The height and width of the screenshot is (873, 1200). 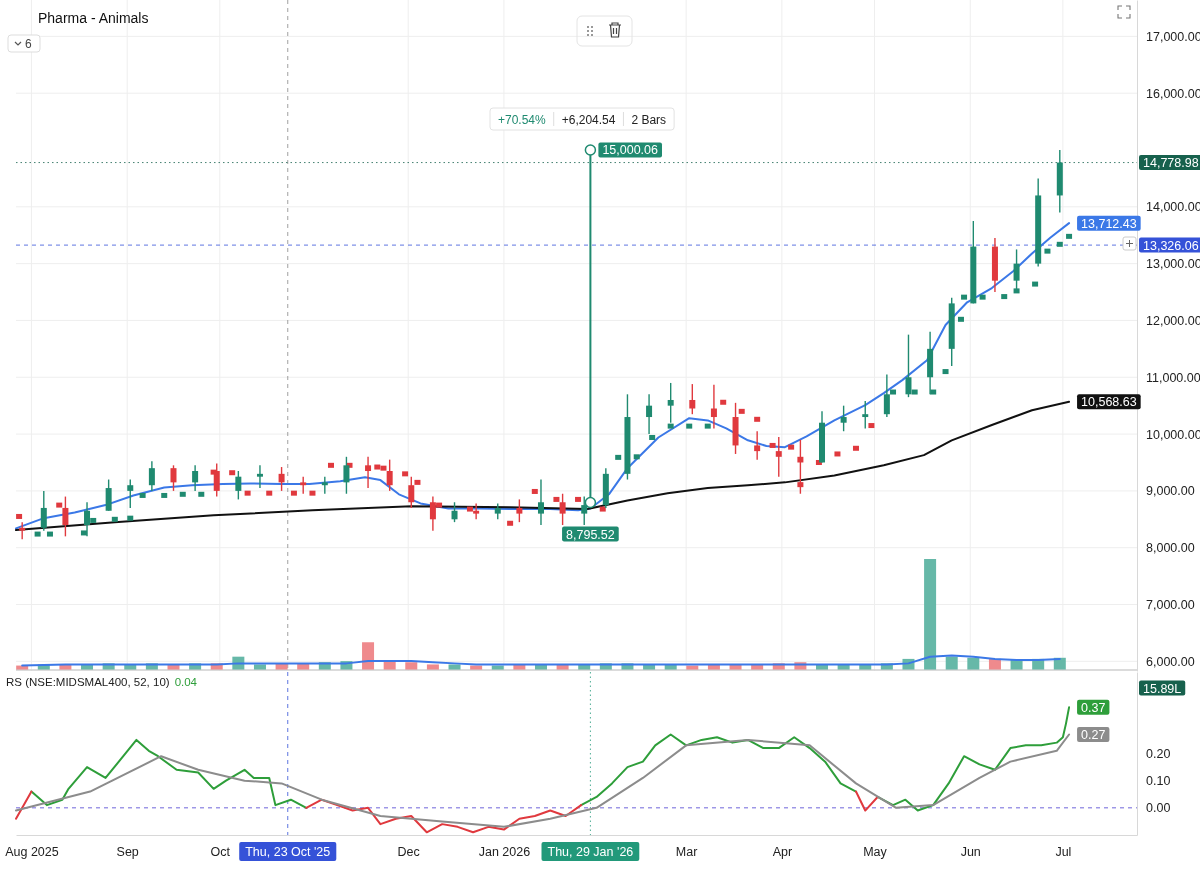 What do you see at coordinates (1171, 163) in the screenshot?
I see `ref-line-label: 14,778.98` at bounding box center [1171, 163].